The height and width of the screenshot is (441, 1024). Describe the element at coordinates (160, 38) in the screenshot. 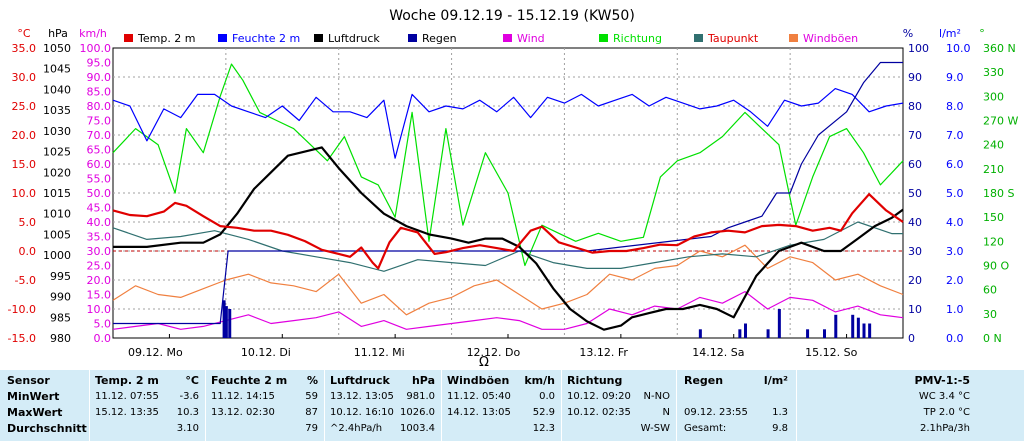

I see `legend-temp: Temp. 2 m` at that location.